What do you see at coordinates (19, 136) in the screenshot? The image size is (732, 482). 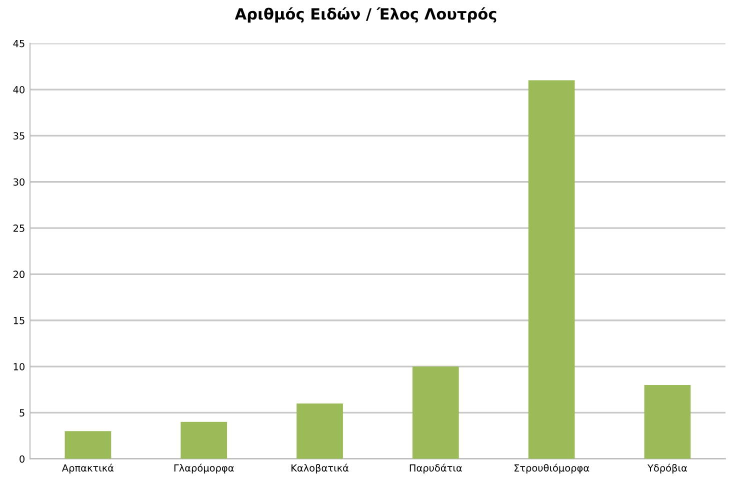 I see `y-tick-label: 35` at bounding box center [19, 136].